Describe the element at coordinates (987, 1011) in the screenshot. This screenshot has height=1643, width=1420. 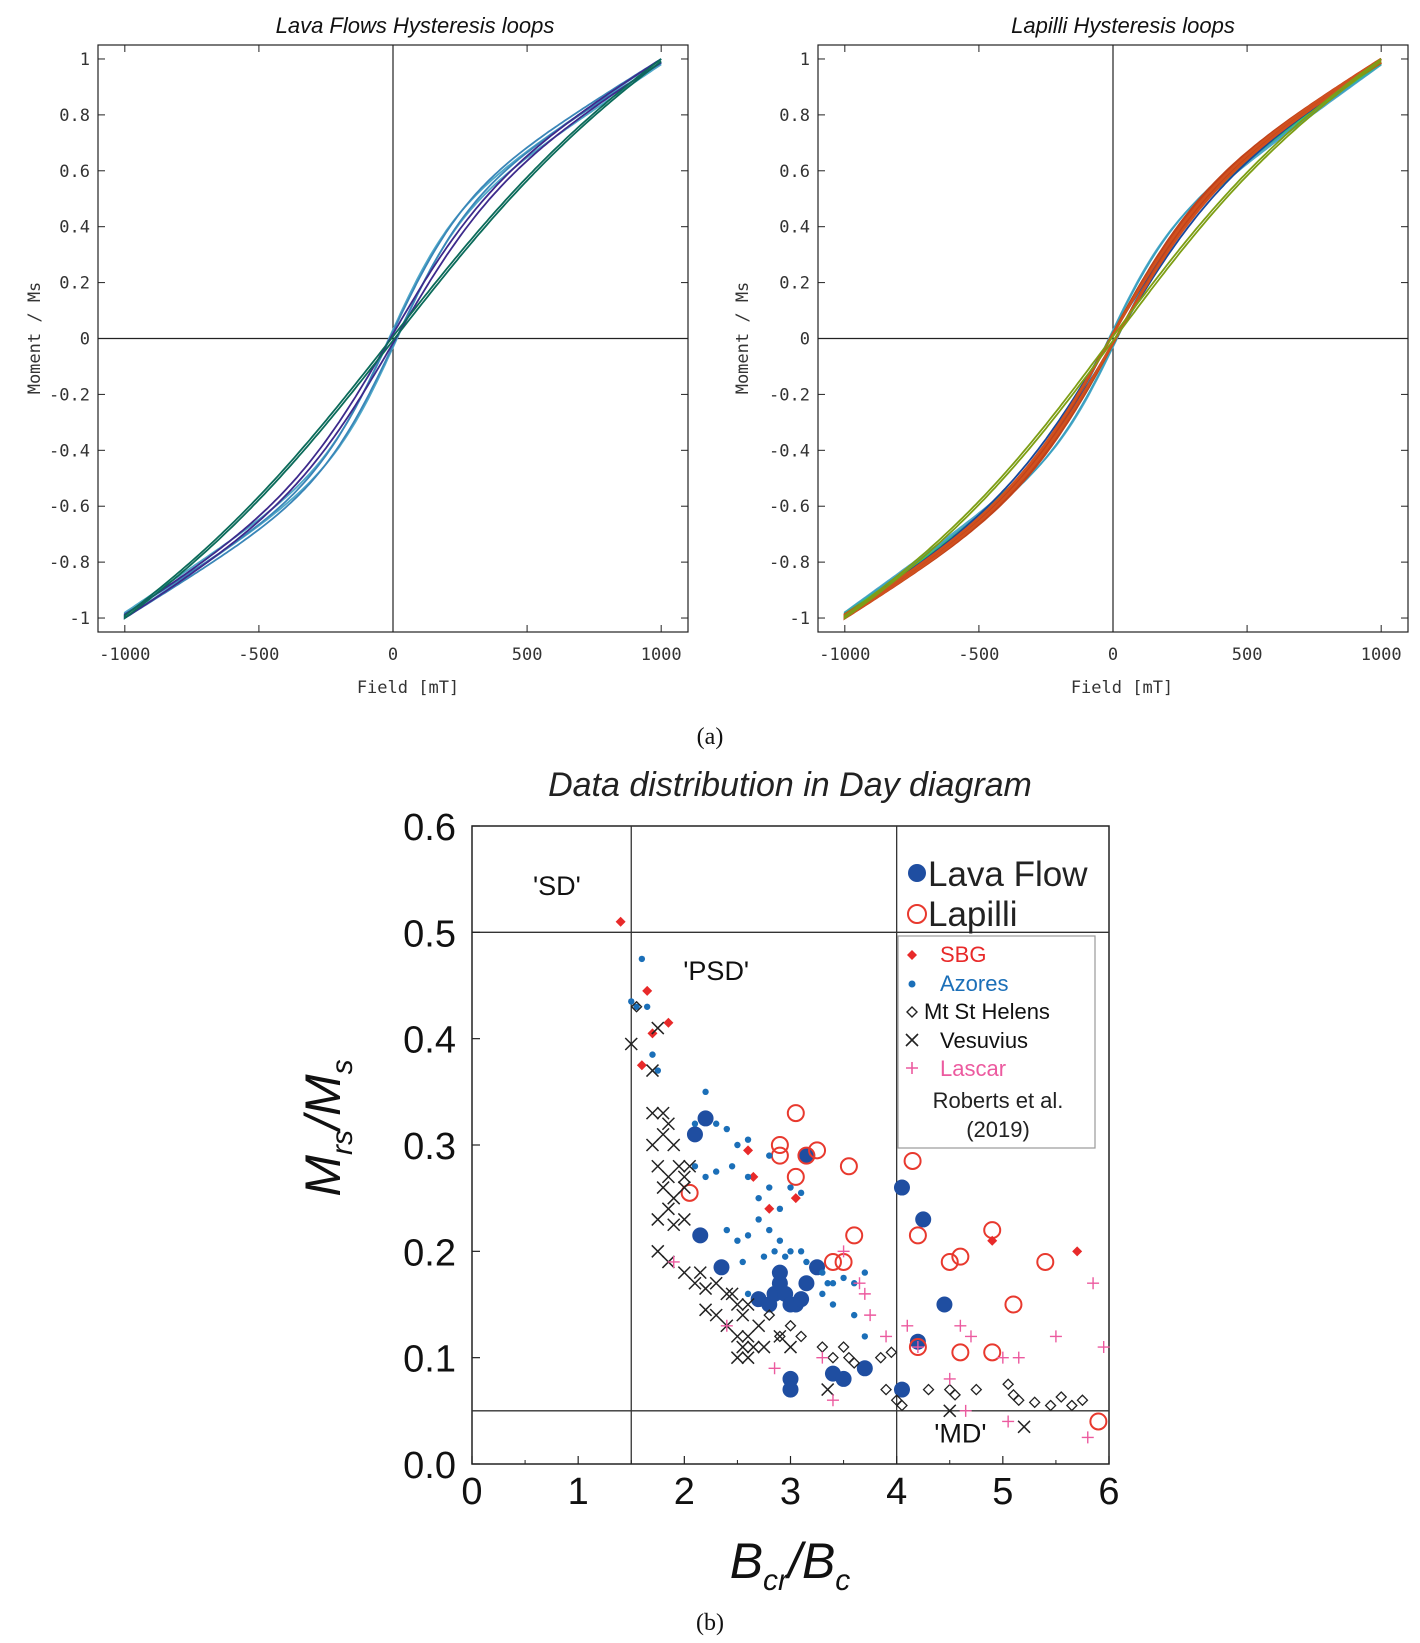
I see `legend-mt-st-helens-label: Mt St Helens` at that location.